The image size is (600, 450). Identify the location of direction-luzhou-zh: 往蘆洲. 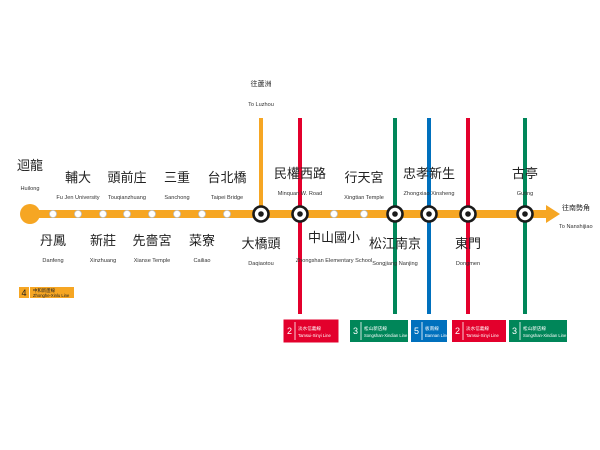
(261, 83).